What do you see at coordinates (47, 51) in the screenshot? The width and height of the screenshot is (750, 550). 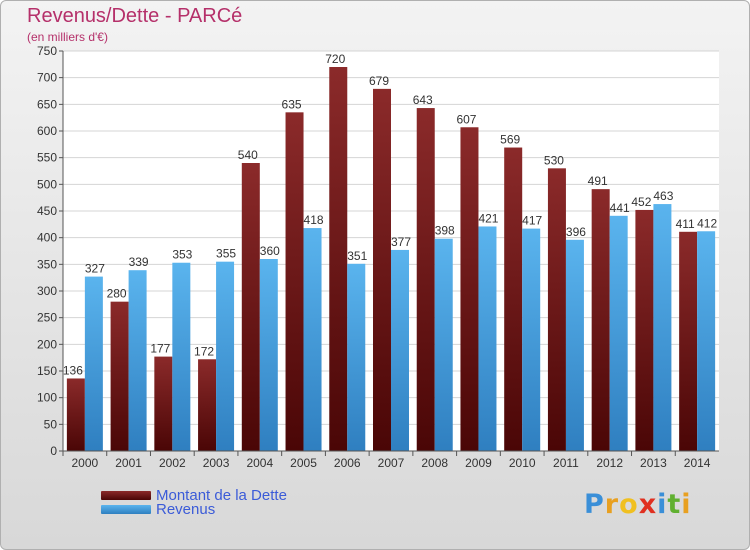 I see `y-tick-label: 750` at bounding box center [47, 51].